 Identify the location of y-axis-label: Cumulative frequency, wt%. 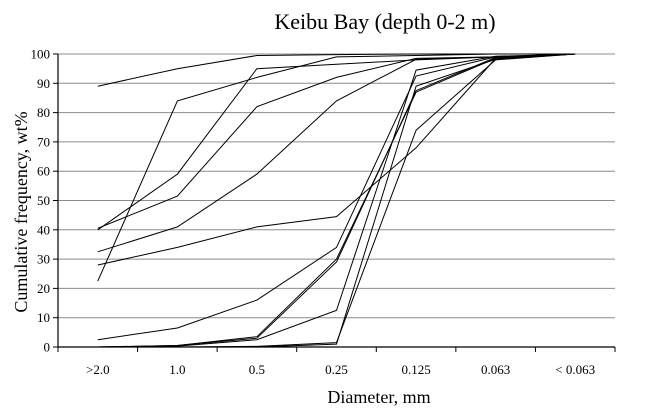
(21, 211).